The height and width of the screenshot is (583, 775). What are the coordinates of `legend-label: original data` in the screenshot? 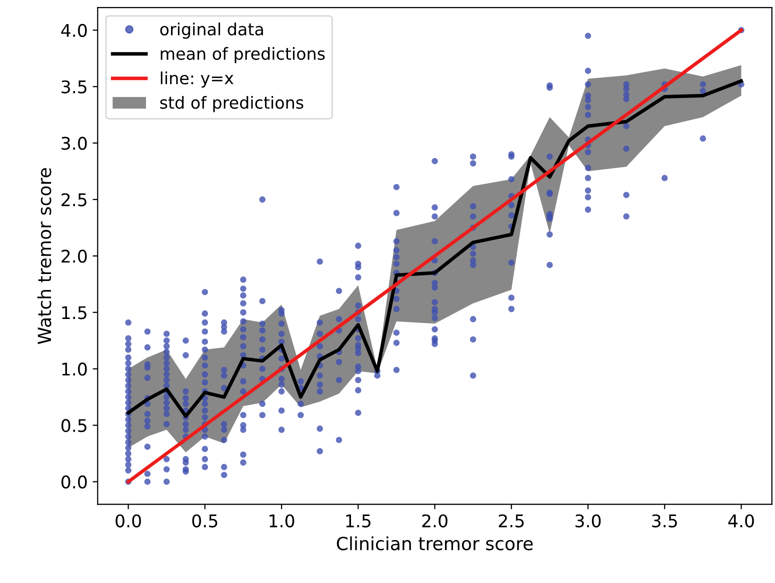 It's located at (211, 30).